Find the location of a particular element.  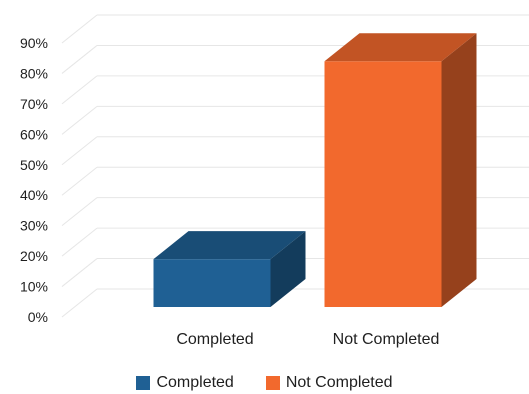

bar-top-not-completed is located at coordinates (400, 47).